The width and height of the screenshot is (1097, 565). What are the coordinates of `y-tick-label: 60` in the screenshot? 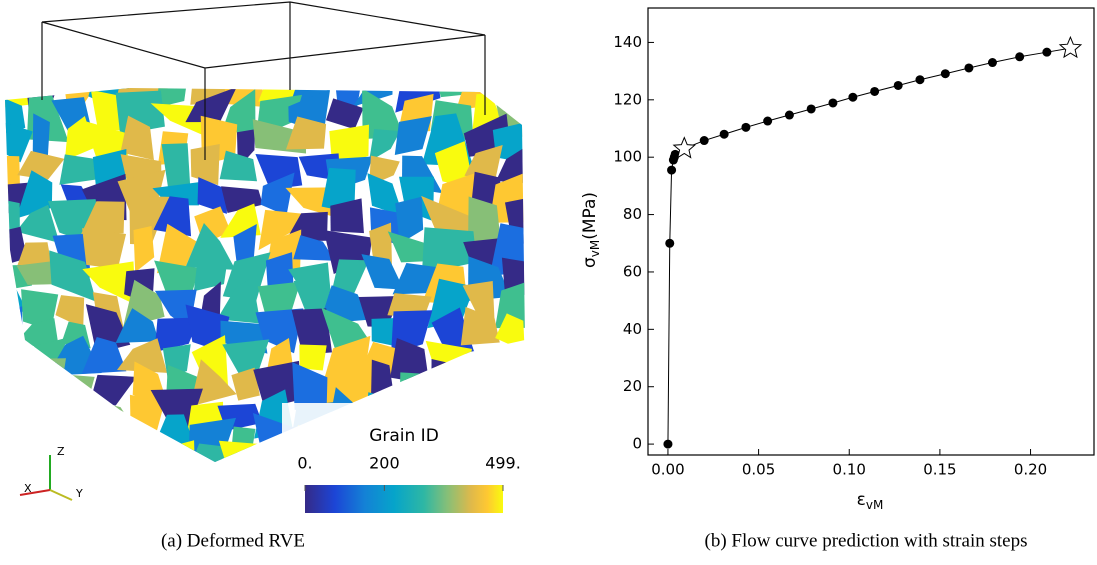 It's located at (632, 271).